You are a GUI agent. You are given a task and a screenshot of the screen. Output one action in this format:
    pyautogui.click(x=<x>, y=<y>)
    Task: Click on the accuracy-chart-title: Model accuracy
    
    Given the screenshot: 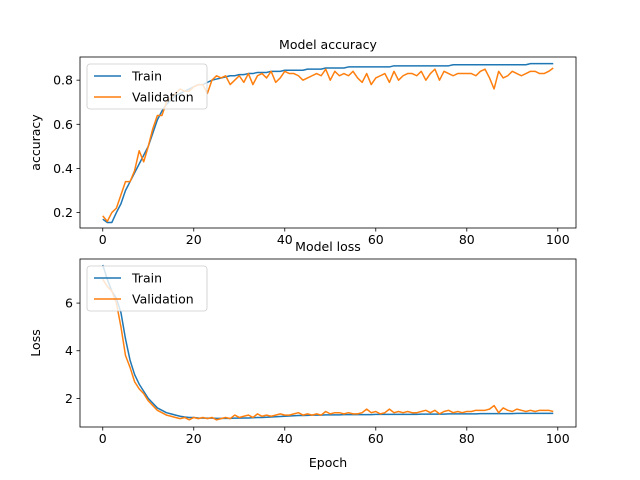 What is the action you would take?
    pyautogui.click(x=328, y=44)
    